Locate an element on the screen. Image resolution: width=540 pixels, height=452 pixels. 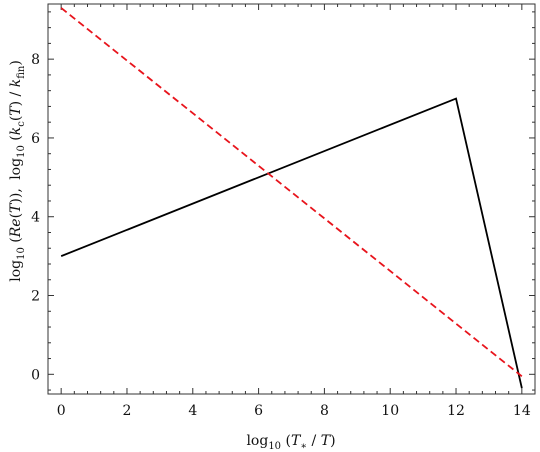
y-axis-label-line2: log10 (kc(T) / kfin) is located at coordinates (17, 120).